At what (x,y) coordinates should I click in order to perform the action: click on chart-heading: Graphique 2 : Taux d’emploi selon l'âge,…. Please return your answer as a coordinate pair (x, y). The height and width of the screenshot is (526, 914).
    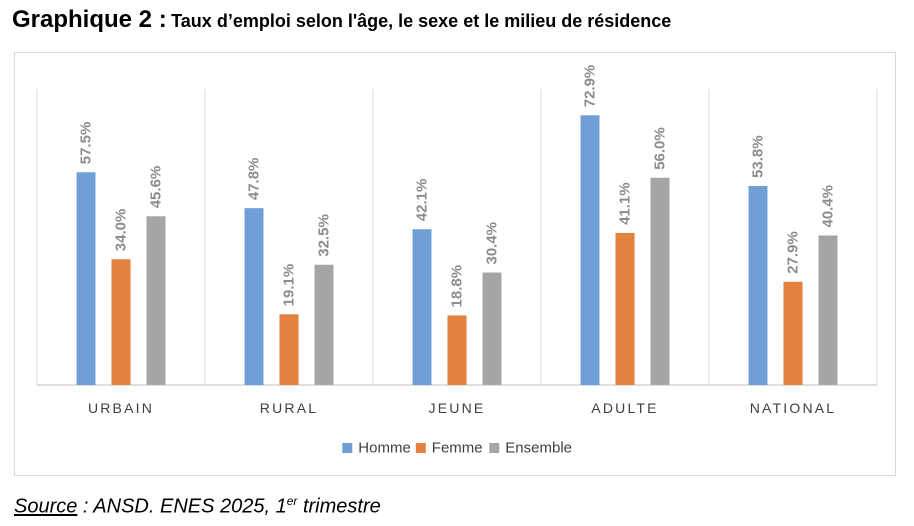
    Looking at the image, I should click on (341, 20).